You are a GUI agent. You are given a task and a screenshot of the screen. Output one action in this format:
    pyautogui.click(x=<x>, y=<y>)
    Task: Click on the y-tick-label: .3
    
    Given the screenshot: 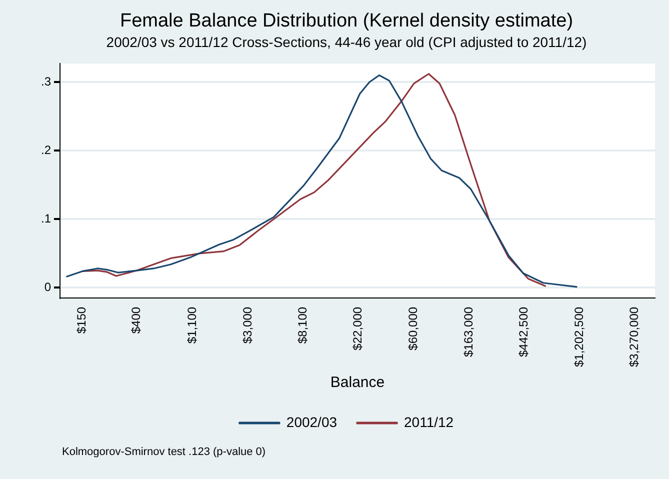 What is the action you would take?
    pyautogui.click(x=46, y=81)
    